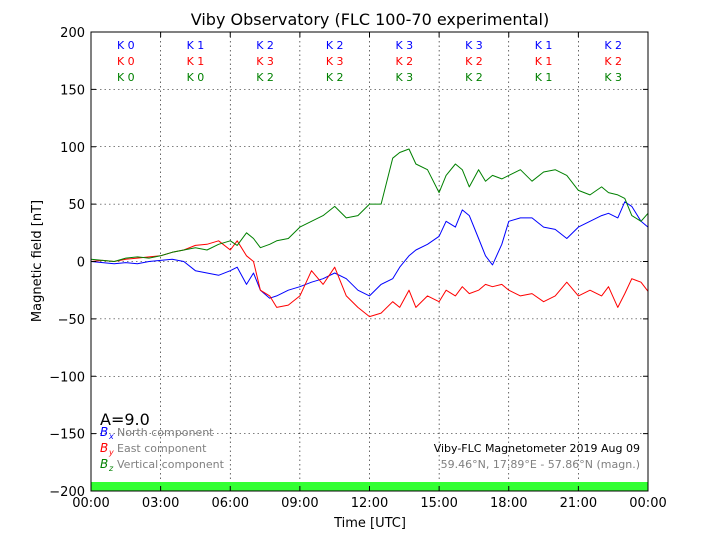 The width and height of the screenshot is (720, 540). I want to click on annotation-line-2: 59.46°N, 17.89°E - 57.86°N (magn.), so click(540, 464).